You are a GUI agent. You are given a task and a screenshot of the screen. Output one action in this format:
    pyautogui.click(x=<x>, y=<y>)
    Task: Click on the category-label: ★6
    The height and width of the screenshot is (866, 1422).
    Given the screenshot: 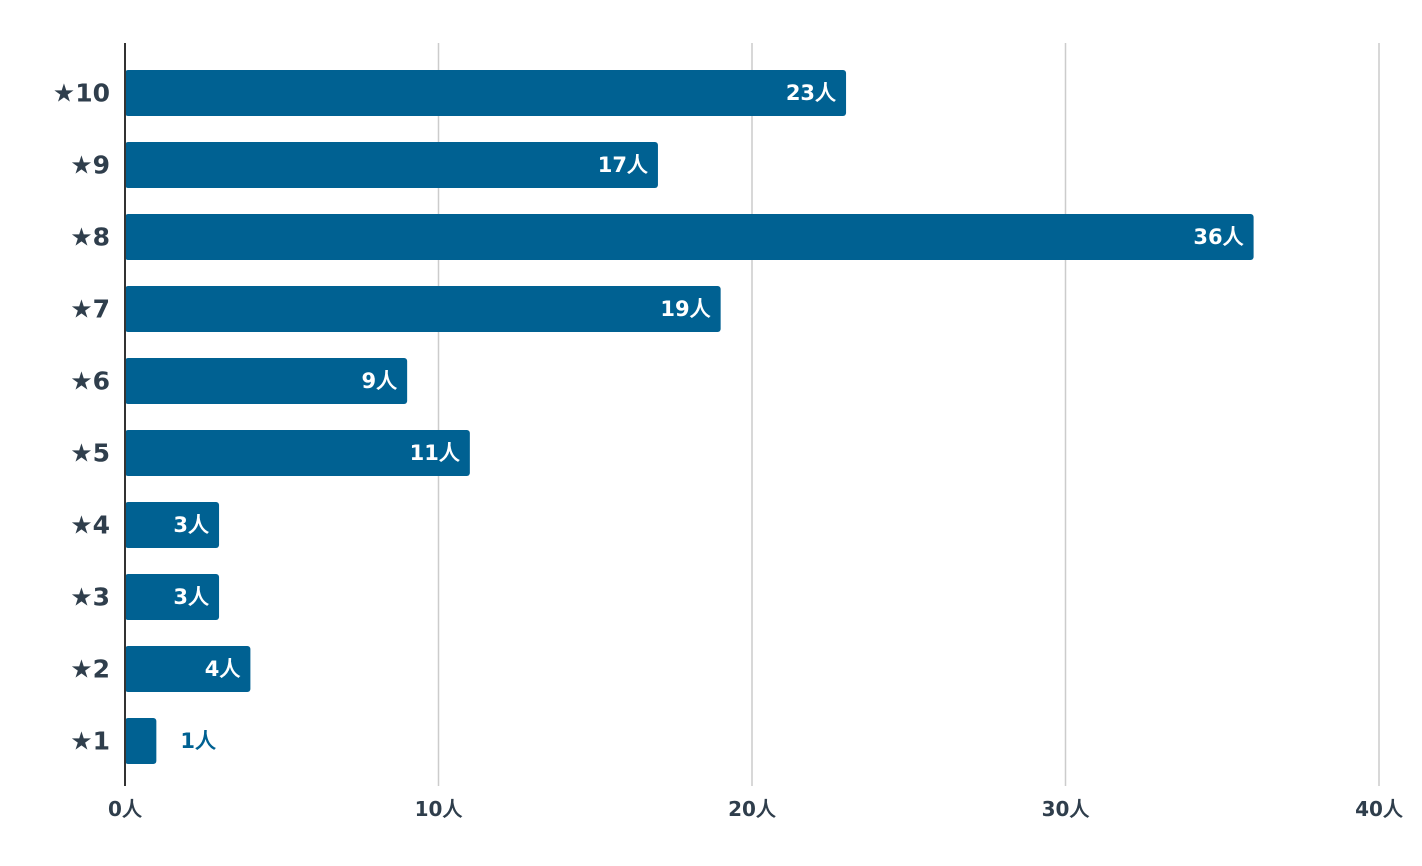 What is the action you would take?
    pyautogui.click(x=90, y=381)
    